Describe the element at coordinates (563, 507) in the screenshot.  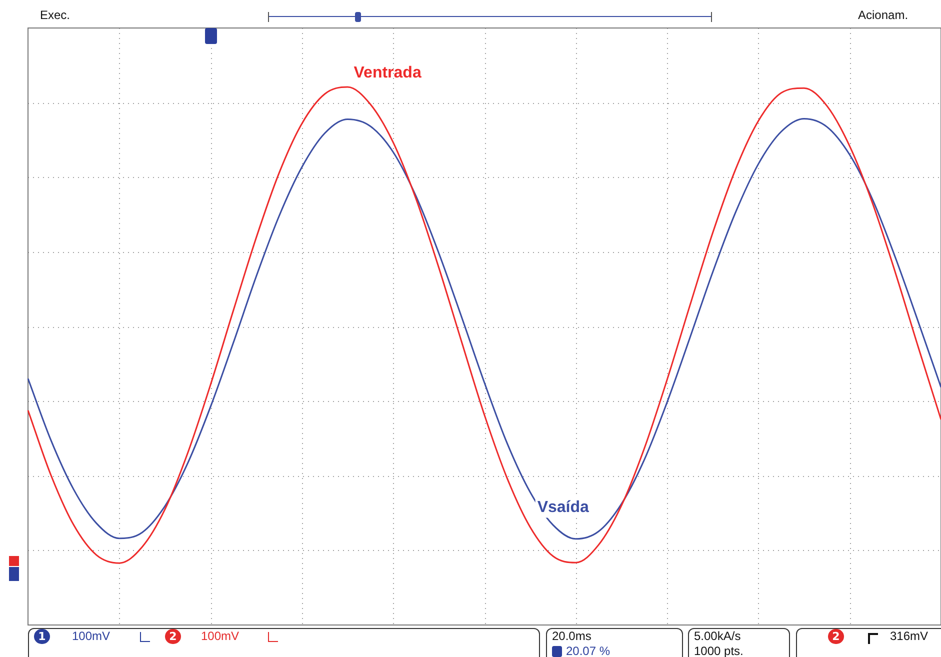
I see `series-label: Vsaída` at that location.